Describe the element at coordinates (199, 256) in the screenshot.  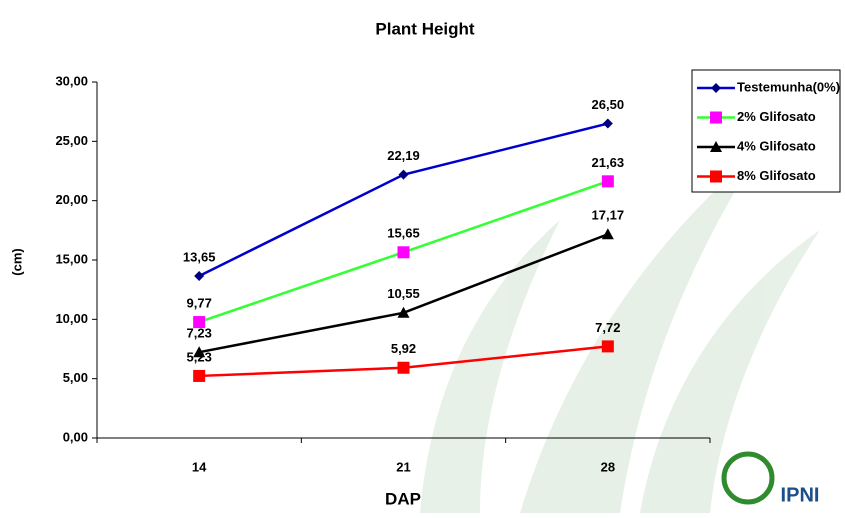
I see `data-label: 13,65` at that location.